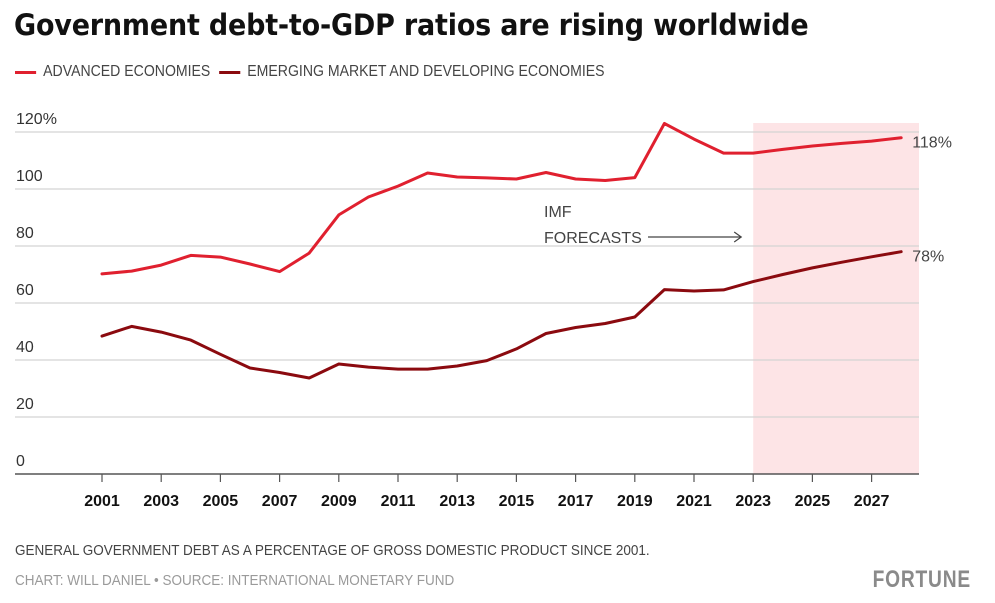 The image size is (995, 603). Describe the element at coordinates (398, 501) in the screenshot. I see `x-tick-label: 2011` at that location.